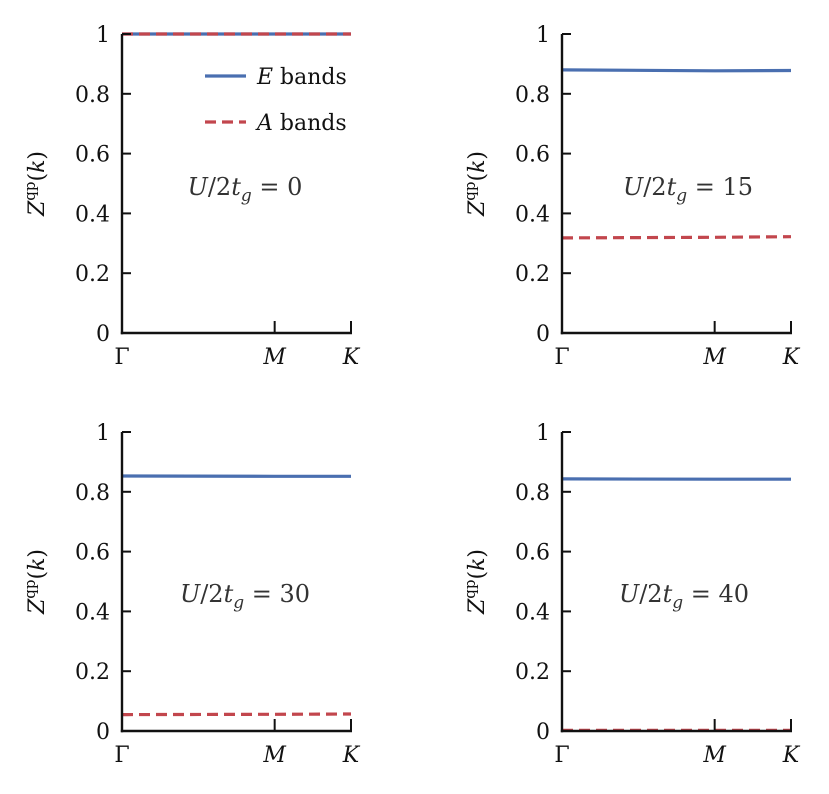 The image size is (829, 794). What do you see at coordinates (684, 596) in the screenshot?
I see `panel-annotation: U/2tg = 40` at bounding box center [684, 596].